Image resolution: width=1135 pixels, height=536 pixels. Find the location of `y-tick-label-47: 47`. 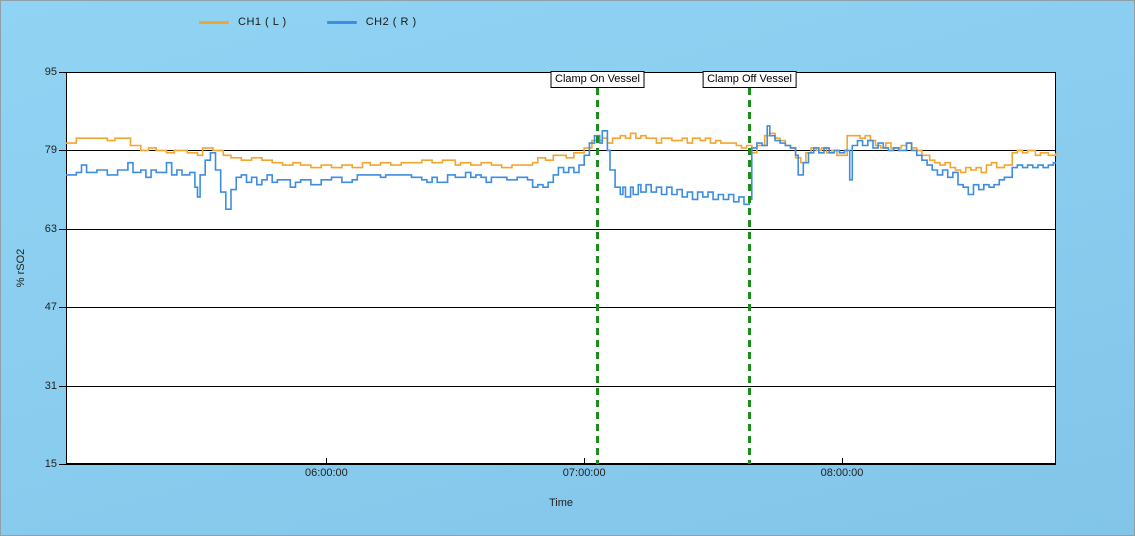

y-tick-label-47: 47 is located at coordinates (50, 307).